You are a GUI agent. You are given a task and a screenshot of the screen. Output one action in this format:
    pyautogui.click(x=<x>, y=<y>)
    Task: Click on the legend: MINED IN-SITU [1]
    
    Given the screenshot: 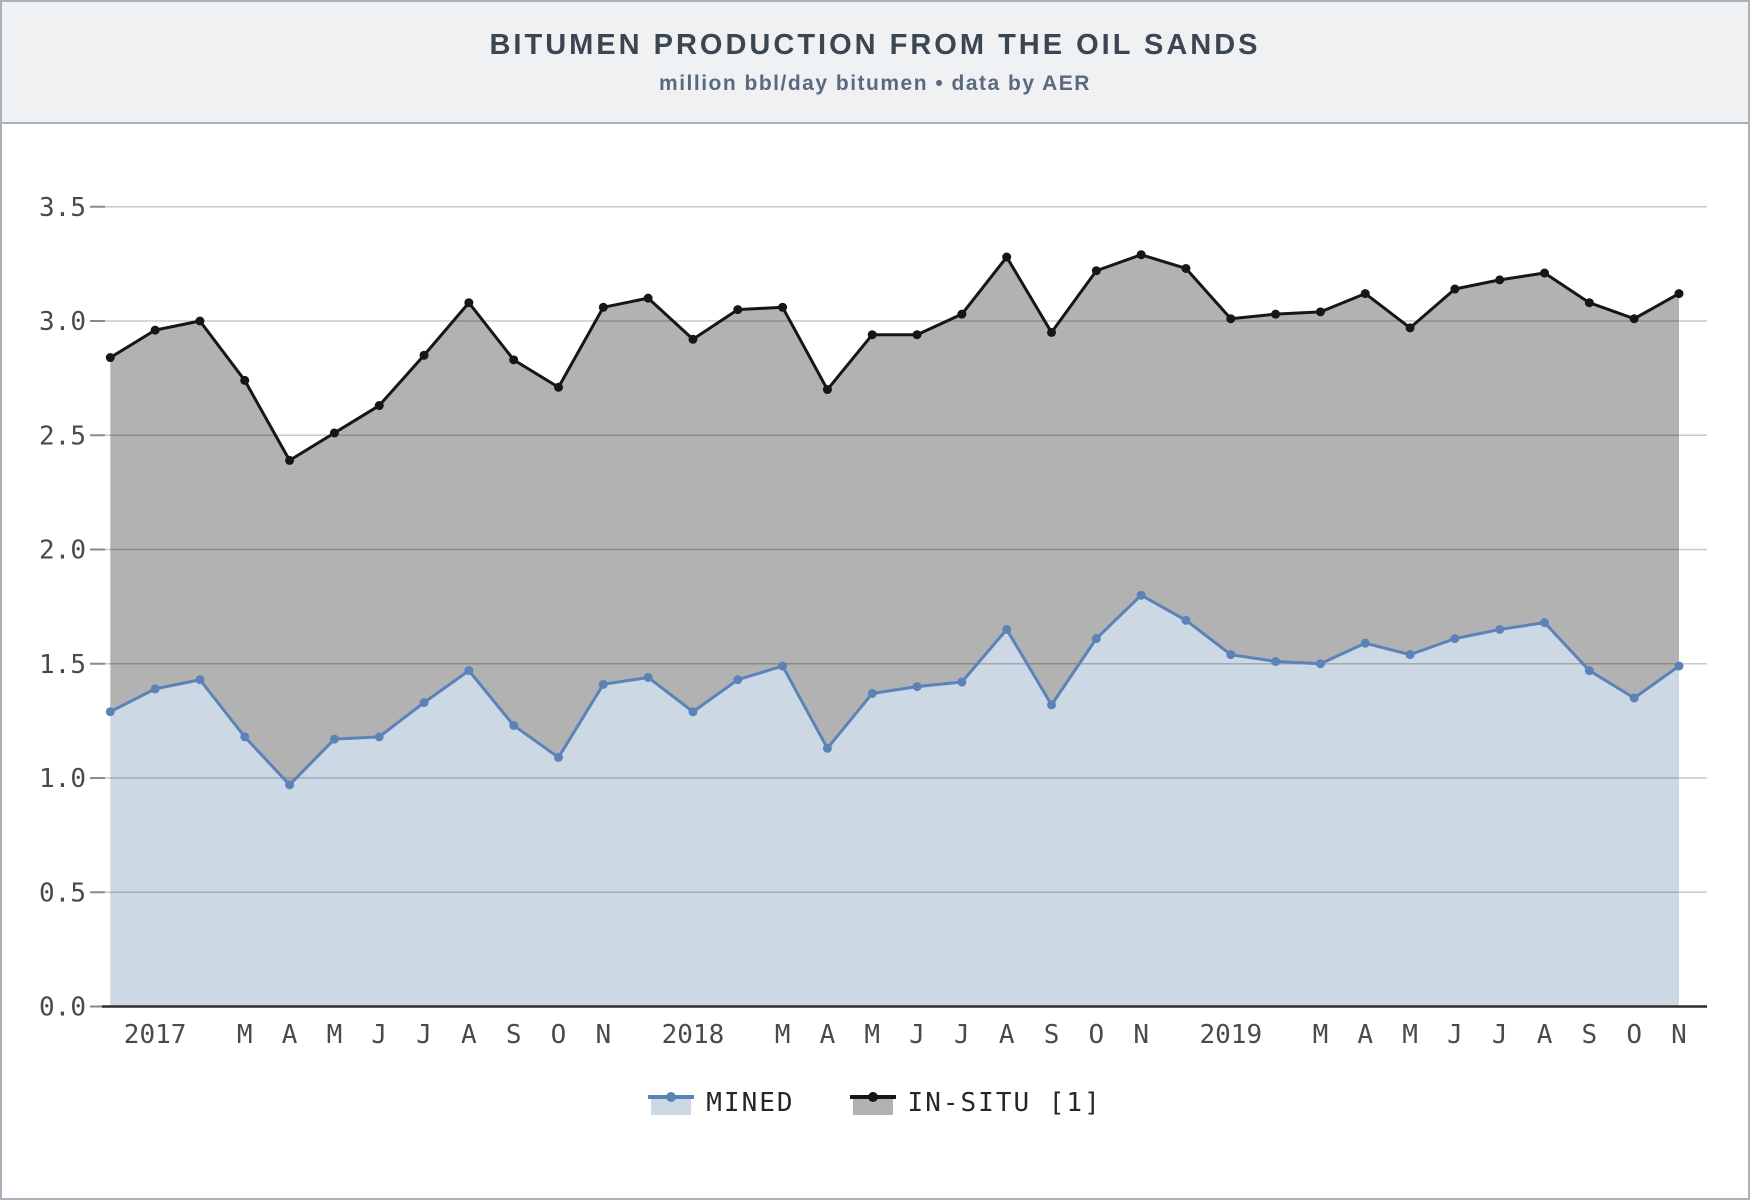 What is the action you would take?
    pyautogui.click(x=875, y=1103)
    